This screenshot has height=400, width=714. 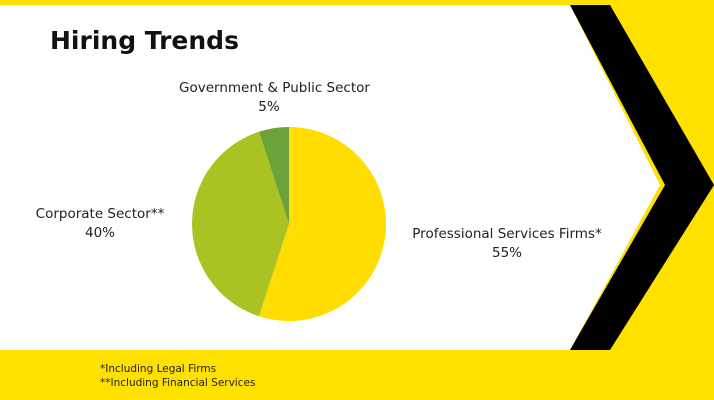 What do you see at coordinates (507, 234) in the screenshot?
I see `slice-name: Professional Services Firms*` at bounding box center [507, 234].